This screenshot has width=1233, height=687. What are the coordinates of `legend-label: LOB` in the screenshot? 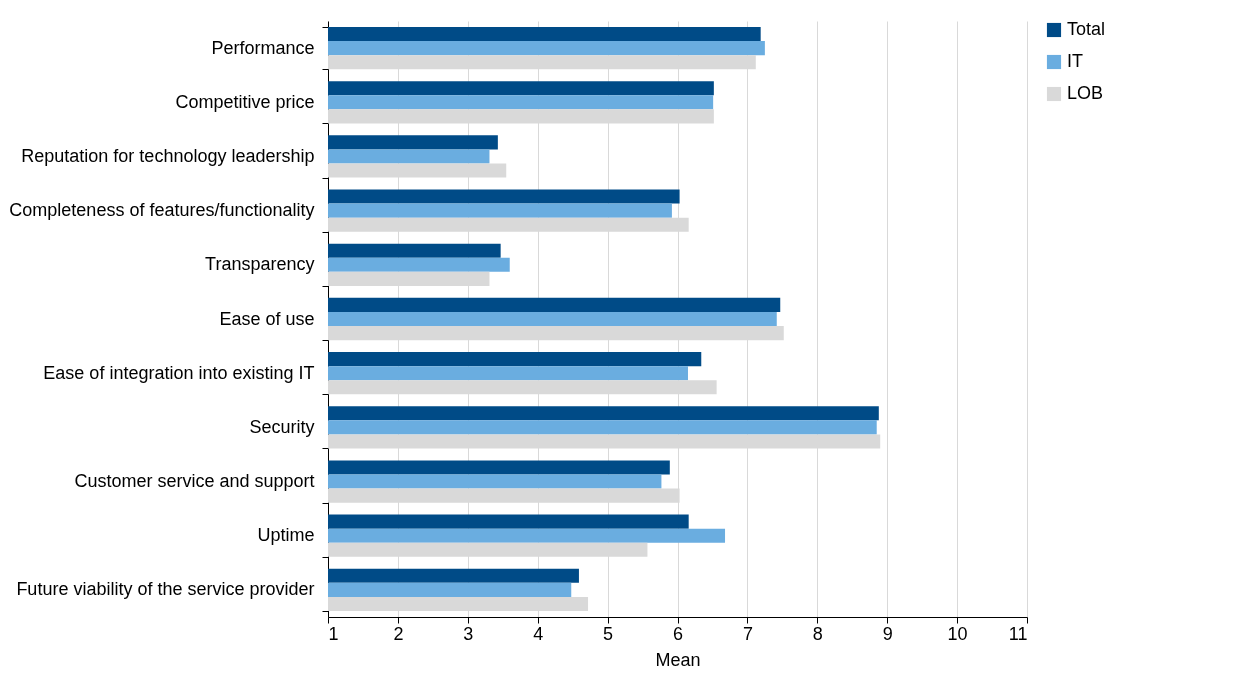 It's located at (1085, 93).